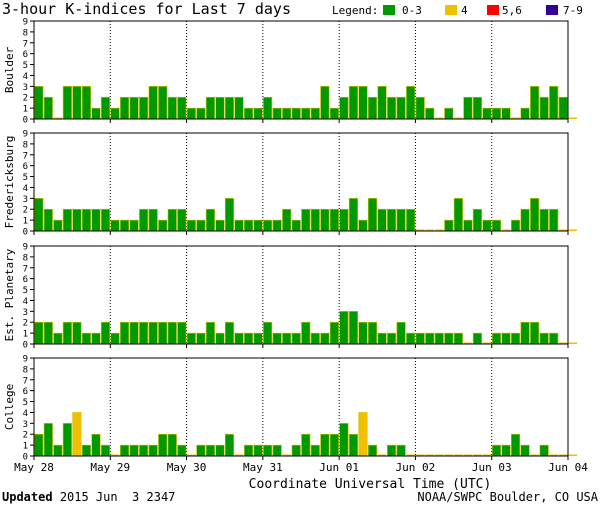  I want to click on y-tick-label: 5, so click(25, 66).